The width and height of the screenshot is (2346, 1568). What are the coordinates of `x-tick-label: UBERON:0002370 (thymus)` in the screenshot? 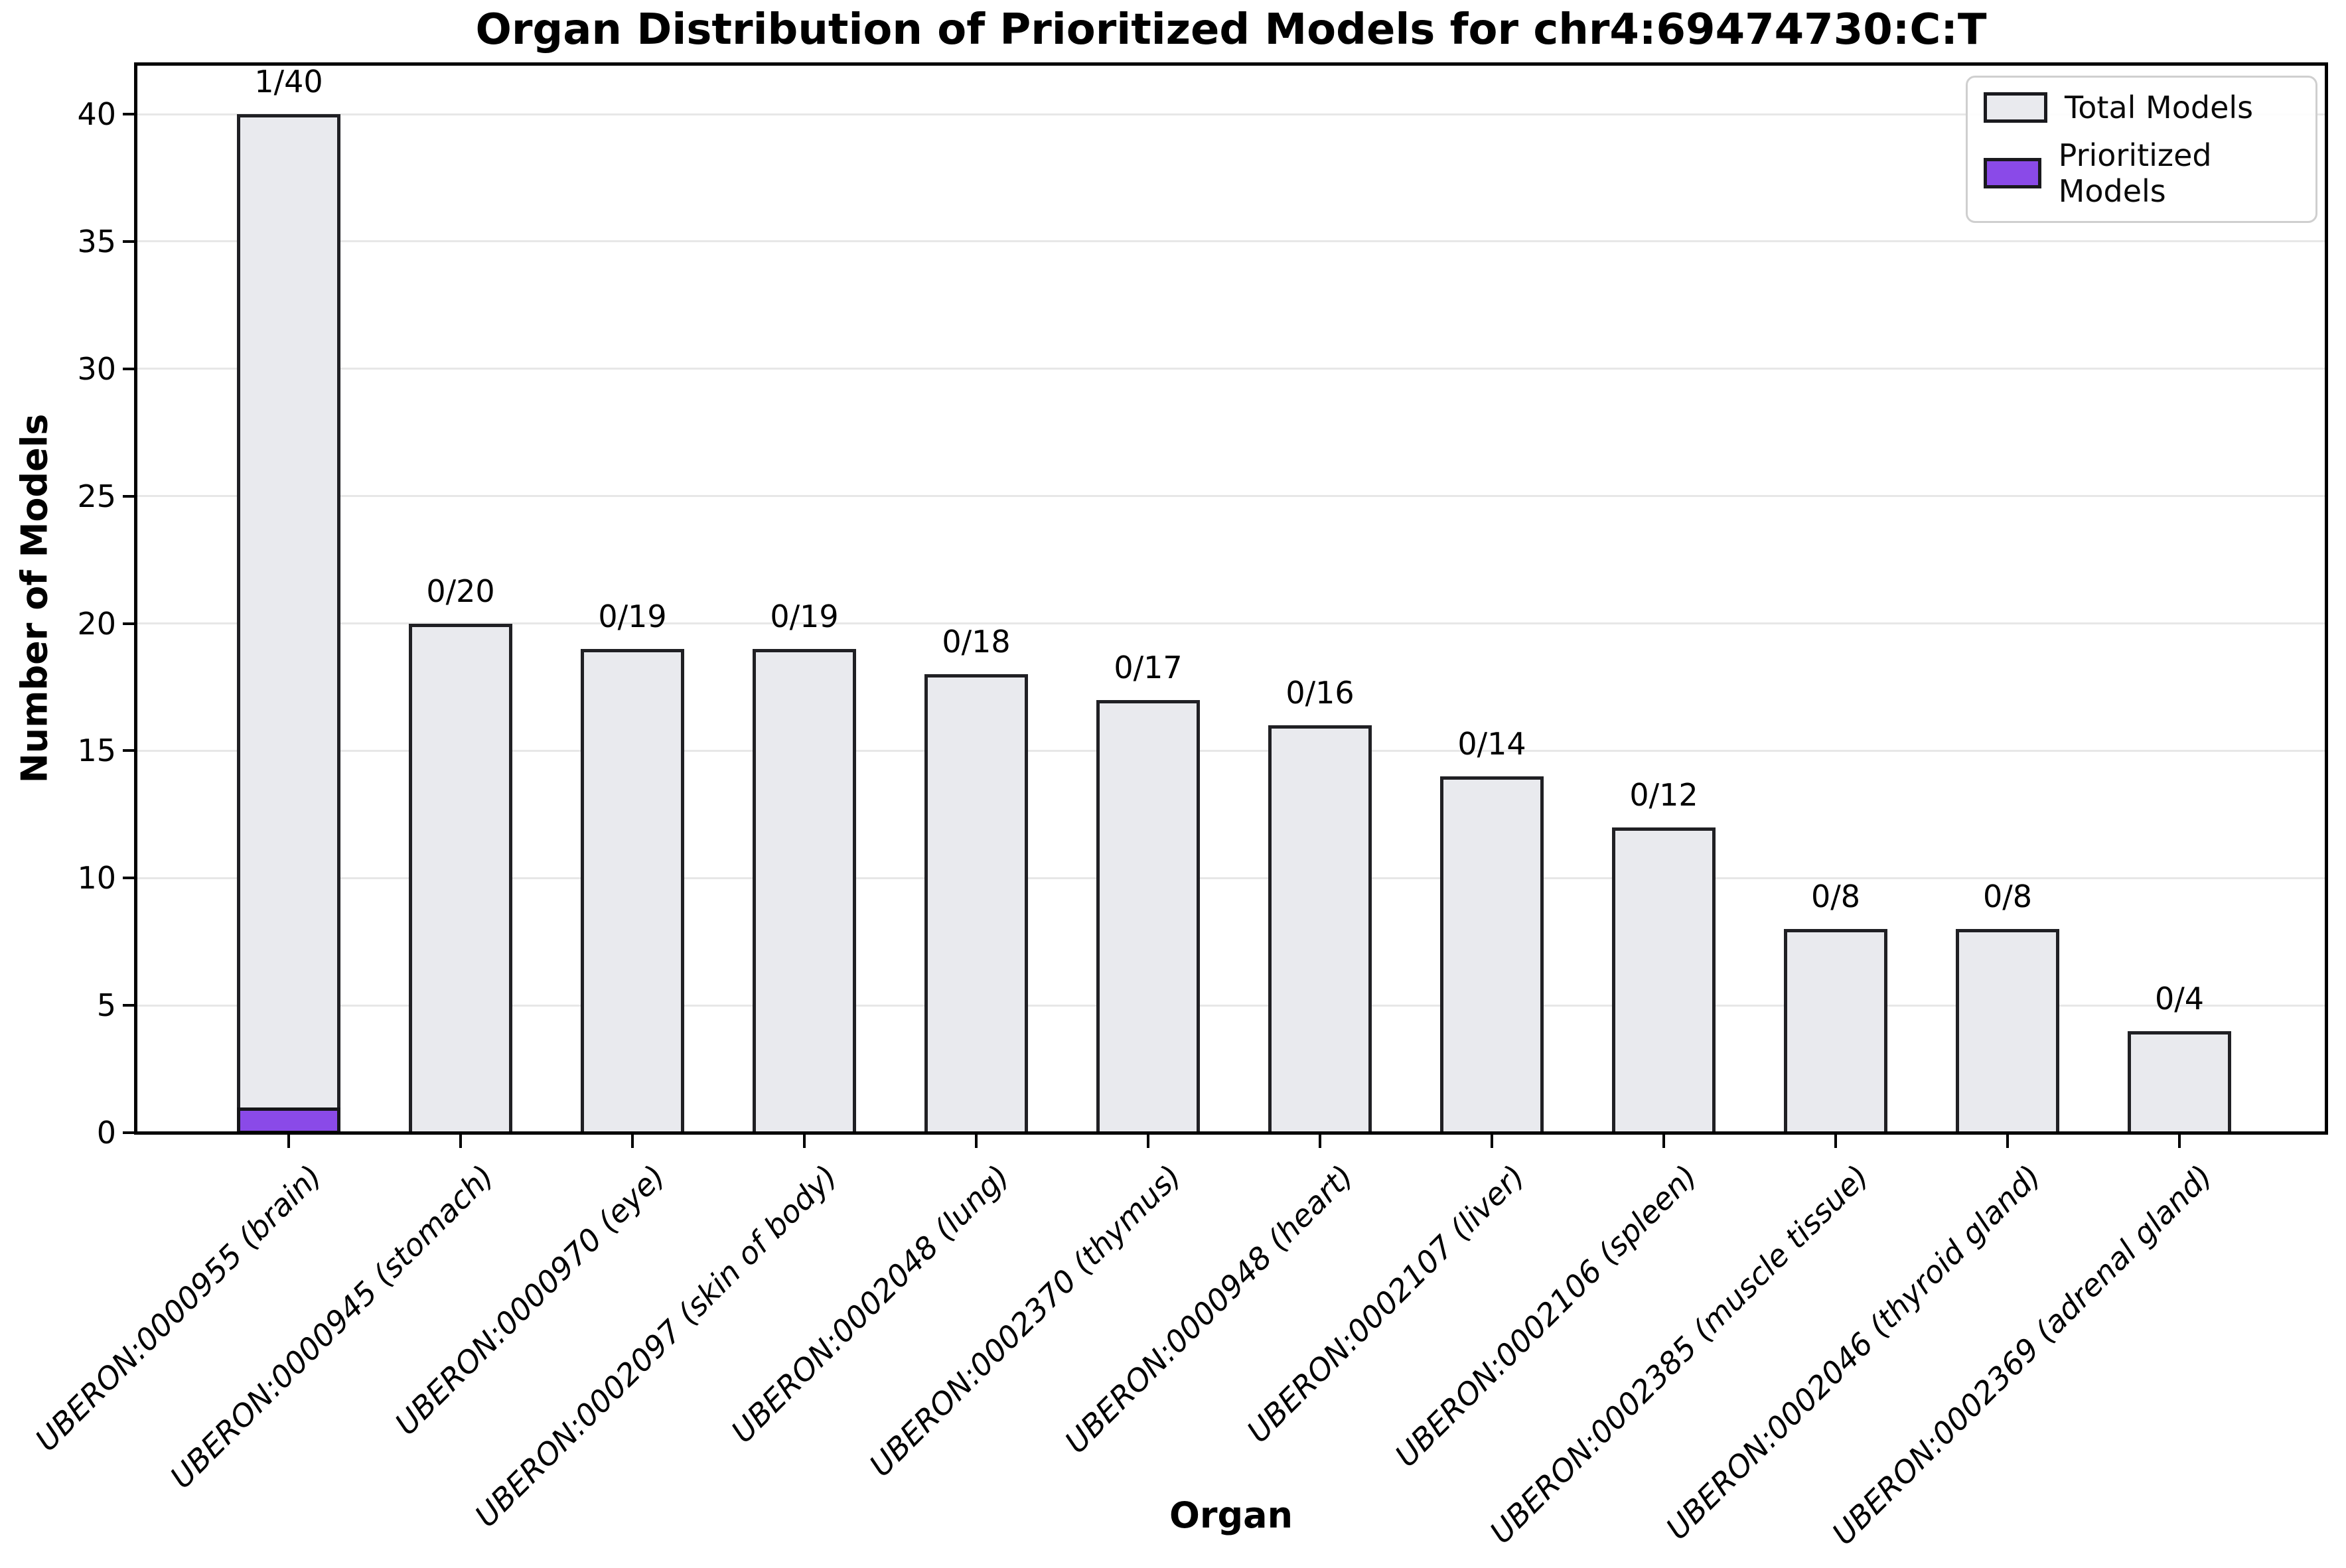 It's located at (1025, 1321).